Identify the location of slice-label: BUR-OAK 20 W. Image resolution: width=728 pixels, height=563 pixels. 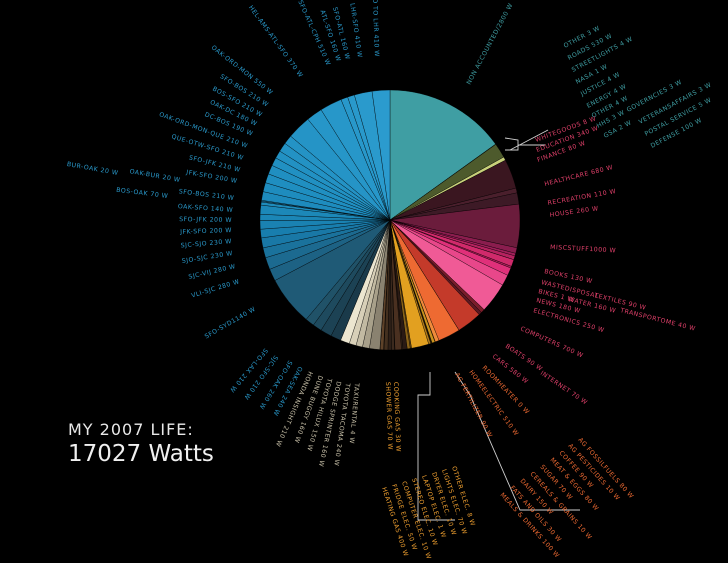
(92, 169).